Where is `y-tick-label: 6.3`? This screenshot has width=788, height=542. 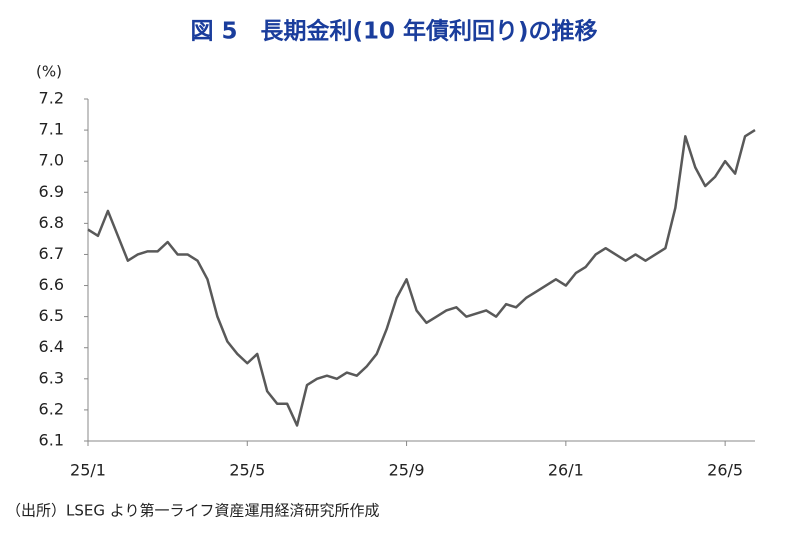
y-tick-label: 6.3 is located at coordinates (51, 377).